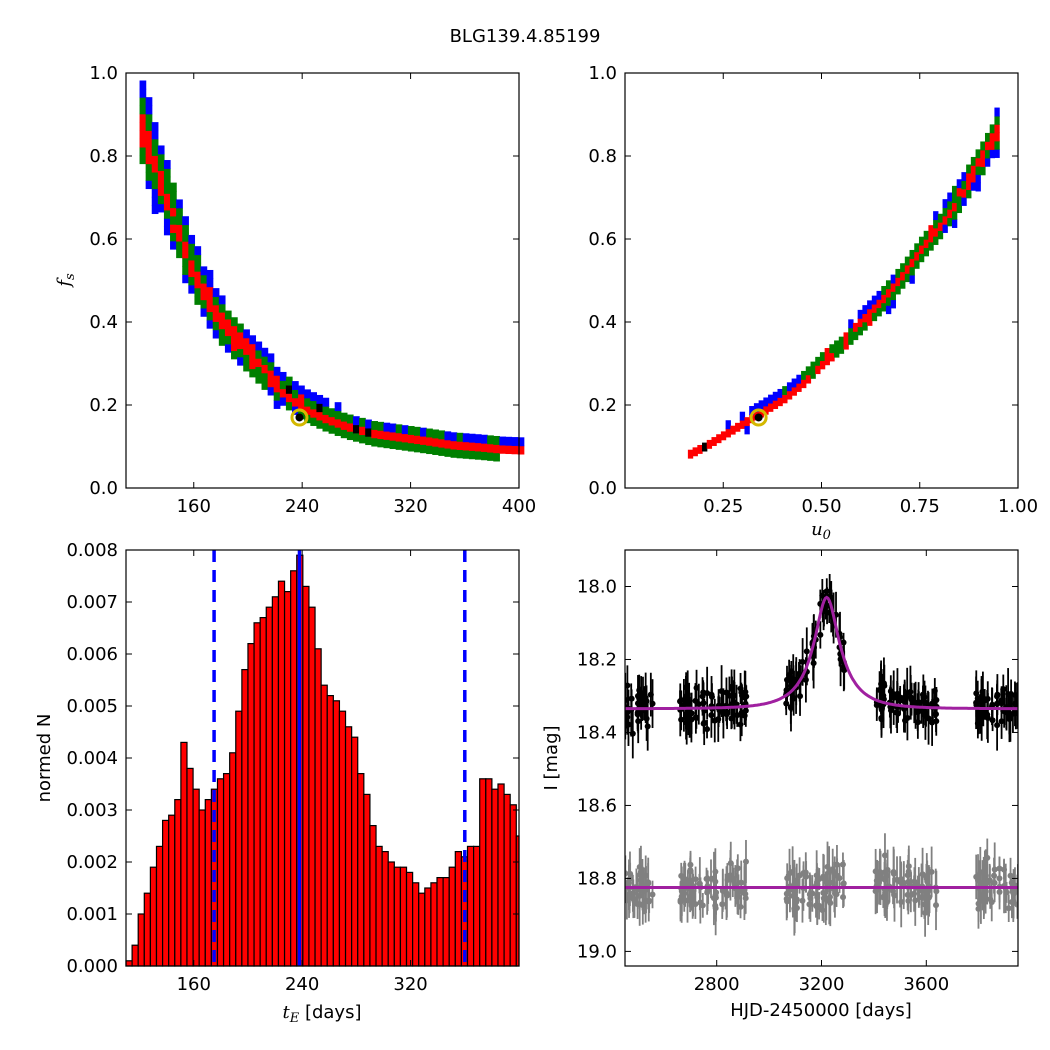 Image resolution: width=1050 pixels, height=1050 pixels. What do you see at coordinates (1018, 506) in the screenshot?
I see `x-tick-label: 1.00` at bounding box center [1018, 506].